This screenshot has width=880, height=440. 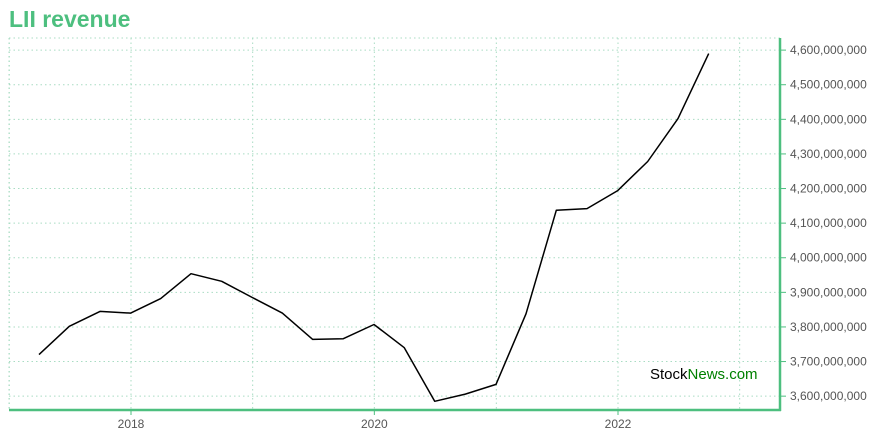 What do you see at coordinates (828, 223) in the screenshot?
I see `y-tick-label: 4,100,000,000` at bounding box center [828, 223].